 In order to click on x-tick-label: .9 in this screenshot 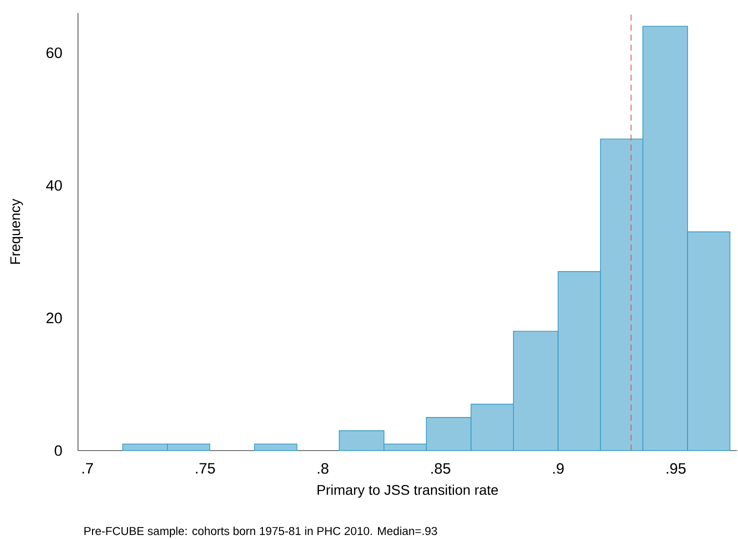, I will do `click(558, 468)`.